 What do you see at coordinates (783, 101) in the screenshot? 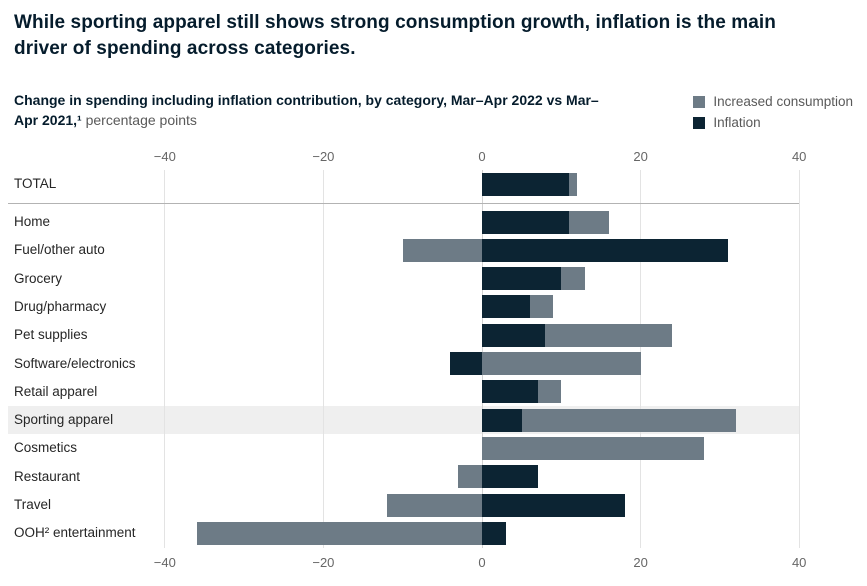
I see `legend-label: Increased consumption` at bounding box center [783, 101].